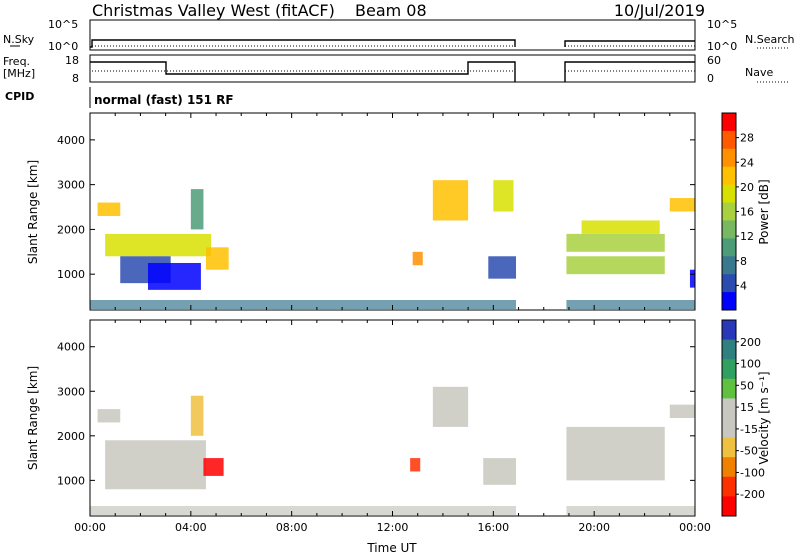  Describe the element at coordinates (759, 72) in the screenshot. I see `nave-label: Nave` at that location.